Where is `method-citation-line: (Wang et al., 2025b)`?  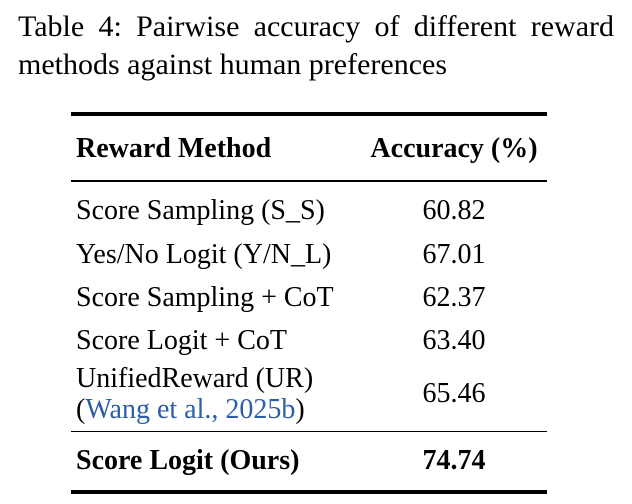
method-citation-line: (Wang et al., 2025b) is located at coordinates (218, 409).